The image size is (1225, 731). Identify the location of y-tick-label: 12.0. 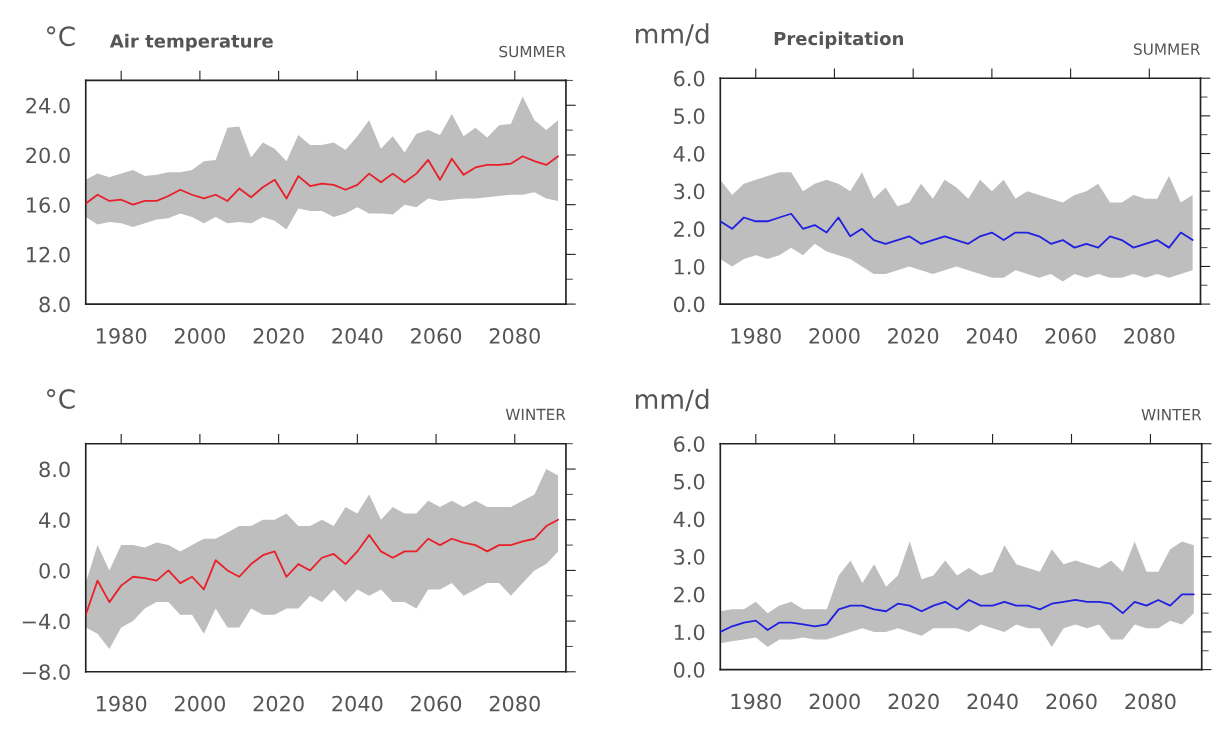
(48, 254).